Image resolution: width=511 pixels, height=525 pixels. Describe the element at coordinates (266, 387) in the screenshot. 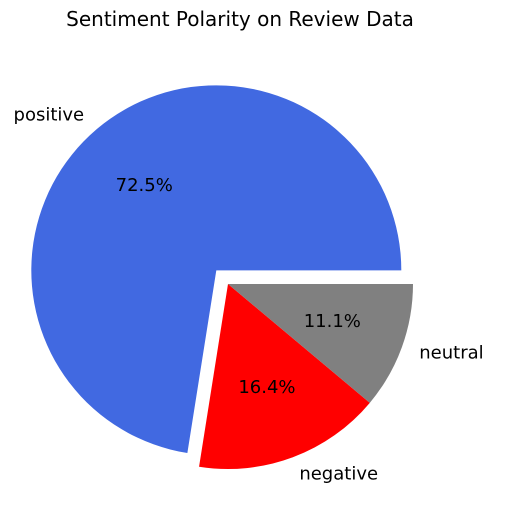

I see `pct-label-negative: 16.4%` at that location.